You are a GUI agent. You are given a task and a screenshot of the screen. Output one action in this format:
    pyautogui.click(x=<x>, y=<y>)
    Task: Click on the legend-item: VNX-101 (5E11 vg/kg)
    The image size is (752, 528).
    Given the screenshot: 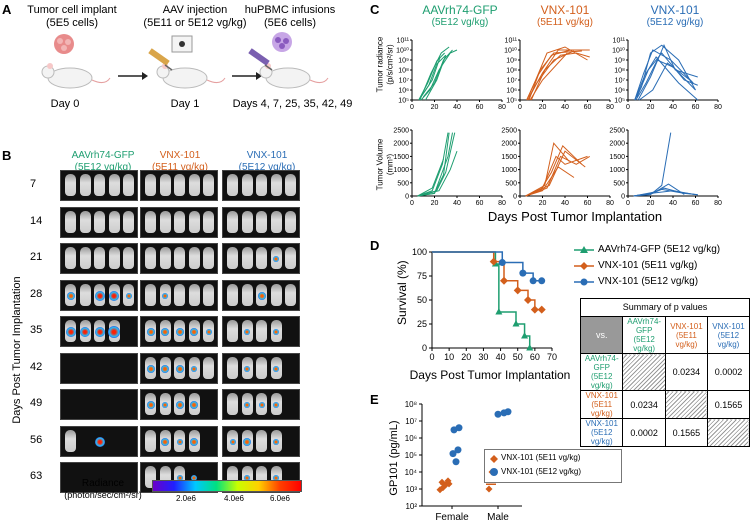 What is the action you would take?
    pyautogui.click(x=541, y=457)
    